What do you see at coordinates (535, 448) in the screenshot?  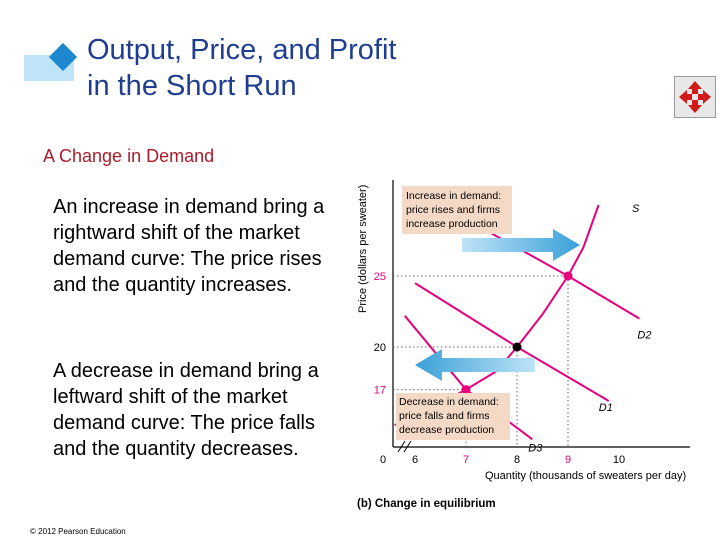 I see `curve-label-d3: D3` at bounding box center [535, 448].